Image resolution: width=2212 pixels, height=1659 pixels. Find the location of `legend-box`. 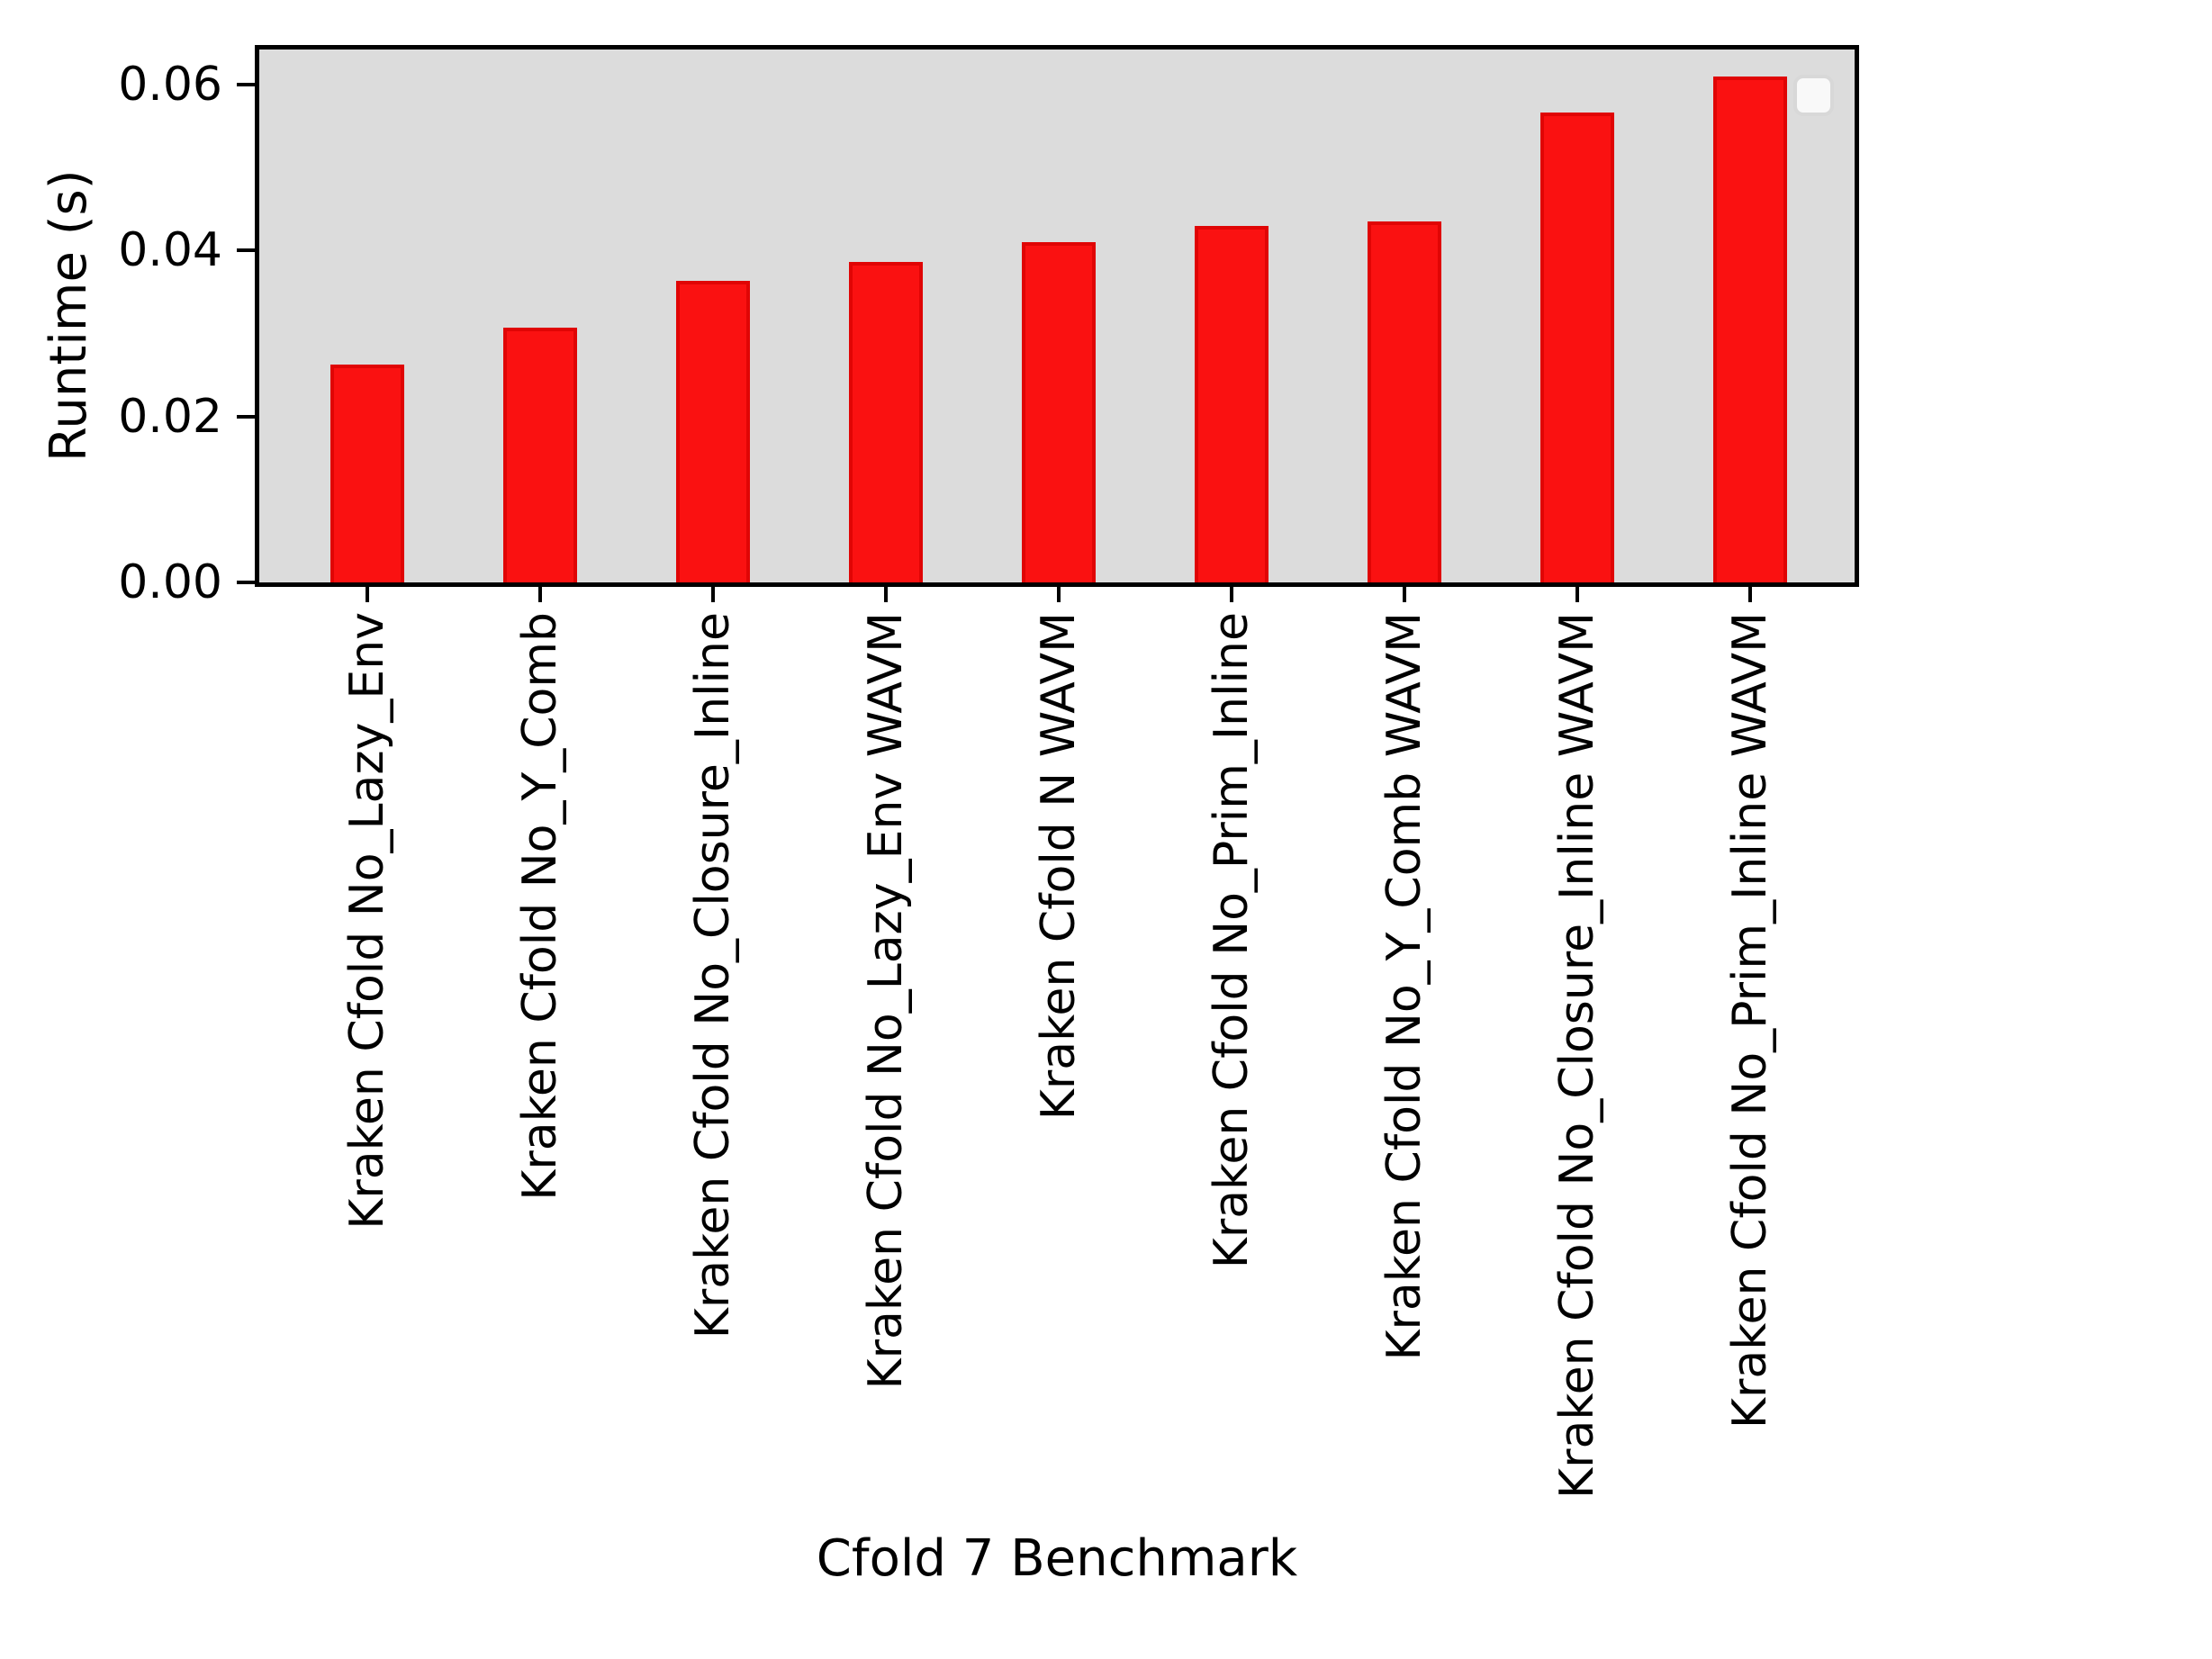

legend-box is located at coordinates (1813, 95).